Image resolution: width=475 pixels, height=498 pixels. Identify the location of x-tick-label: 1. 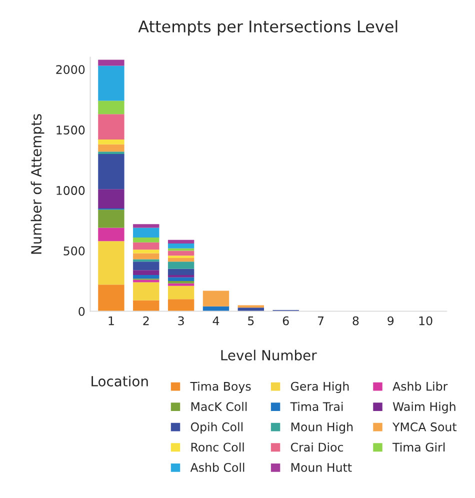
(111, 321).